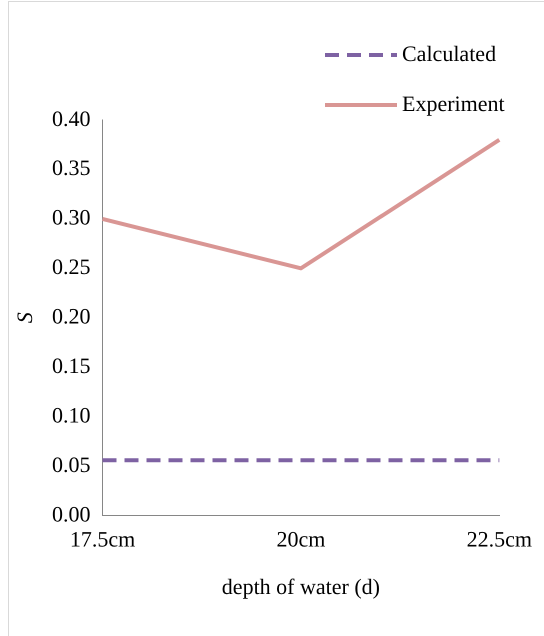 This screenshot has width=544, height=636. I want to click on y-tick-label: 0.40, so click(71, 118).